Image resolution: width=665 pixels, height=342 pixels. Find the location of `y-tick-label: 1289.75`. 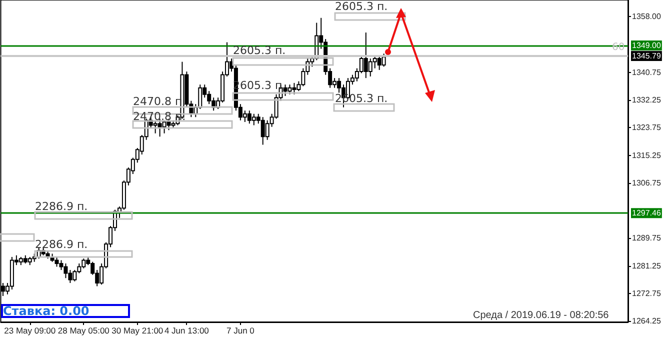

y-tick-label: 1289.75 is located at coordinates (647, 238).